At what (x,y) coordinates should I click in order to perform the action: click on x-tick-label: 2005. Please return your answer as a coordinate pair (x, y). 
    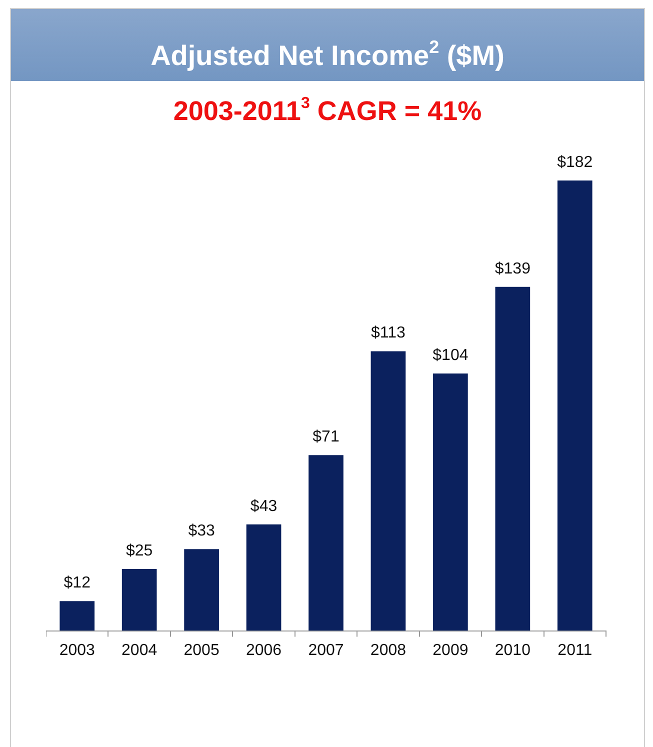
    Looking at the image, I should click on (202, 650).